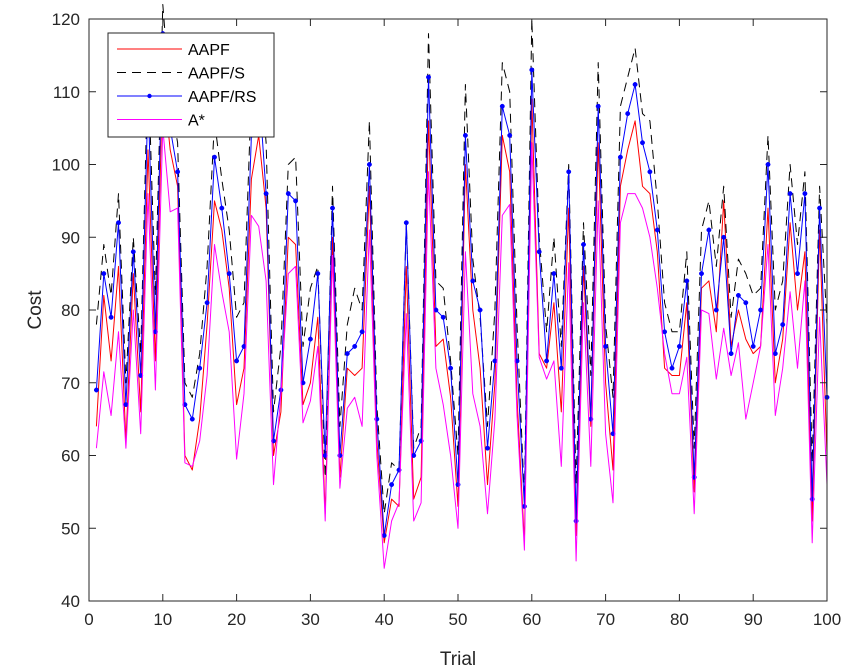 The width and height of the screenshot is (847, 669). I want to click on y-tick-label: 60, so click(70, 456).